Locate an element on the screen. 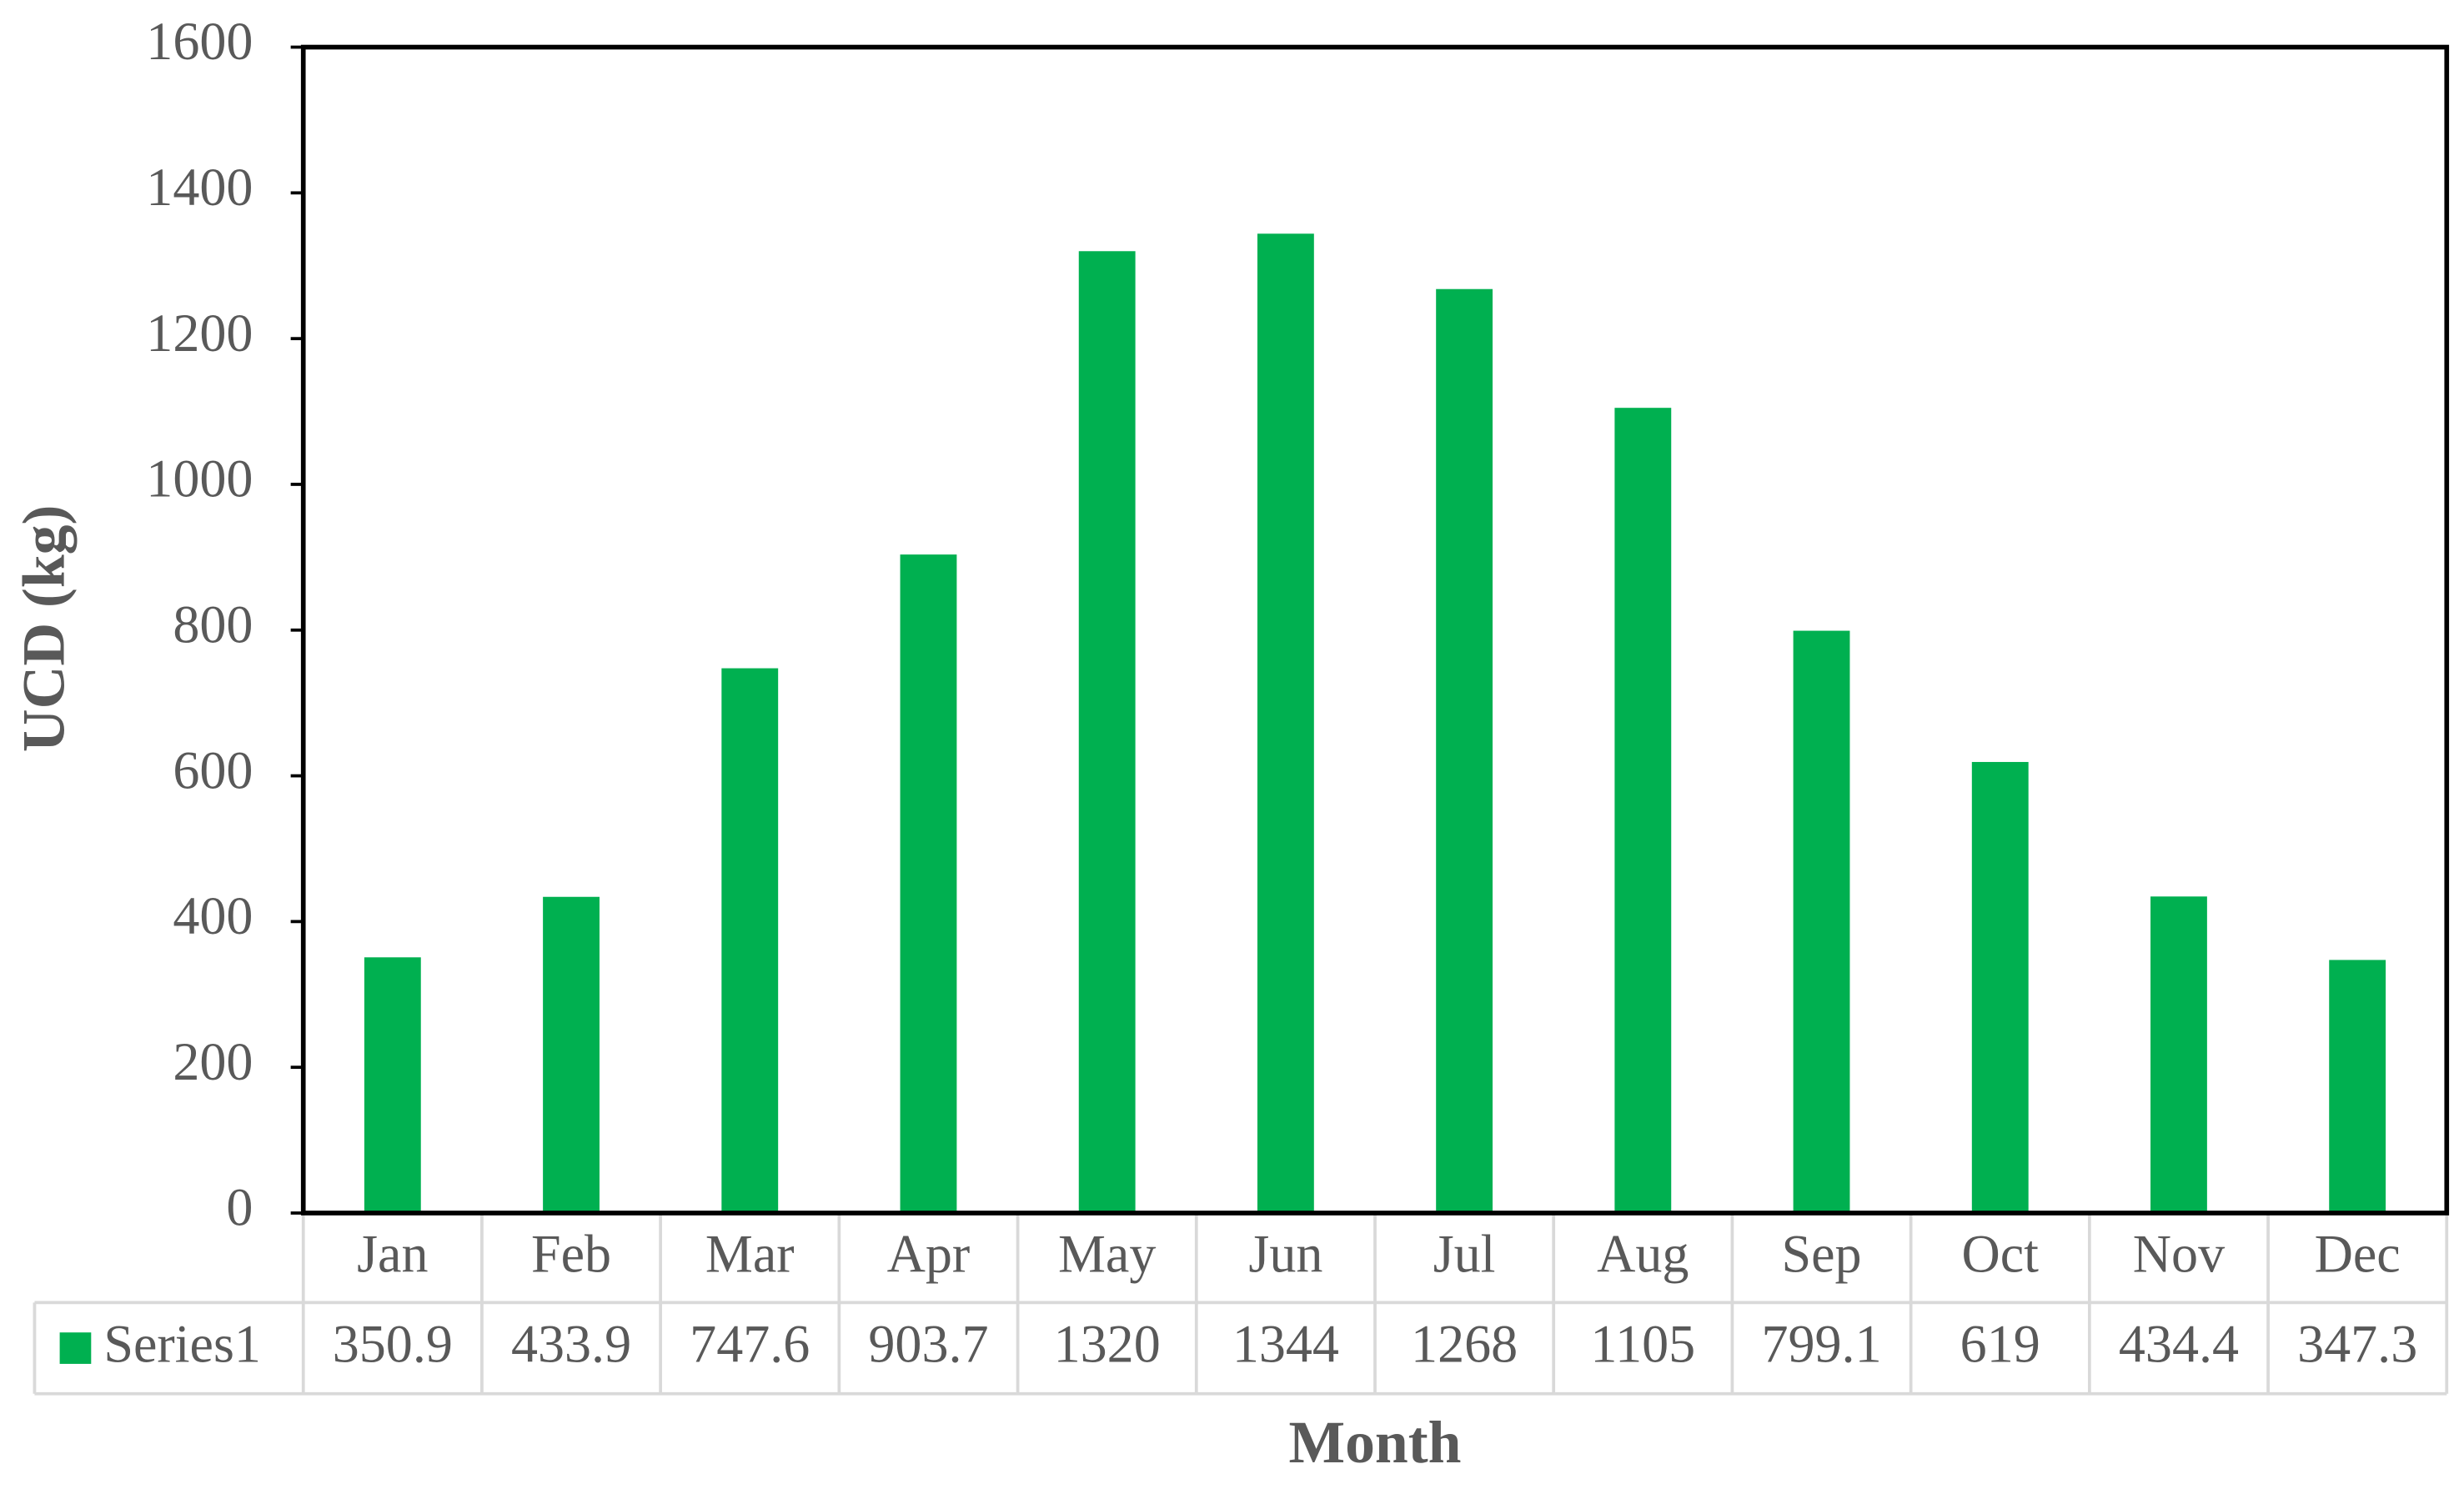 The height and width of the screenshot is (1499, 2464). x-tick-label: Feb is located at coordinates (571, 1253).